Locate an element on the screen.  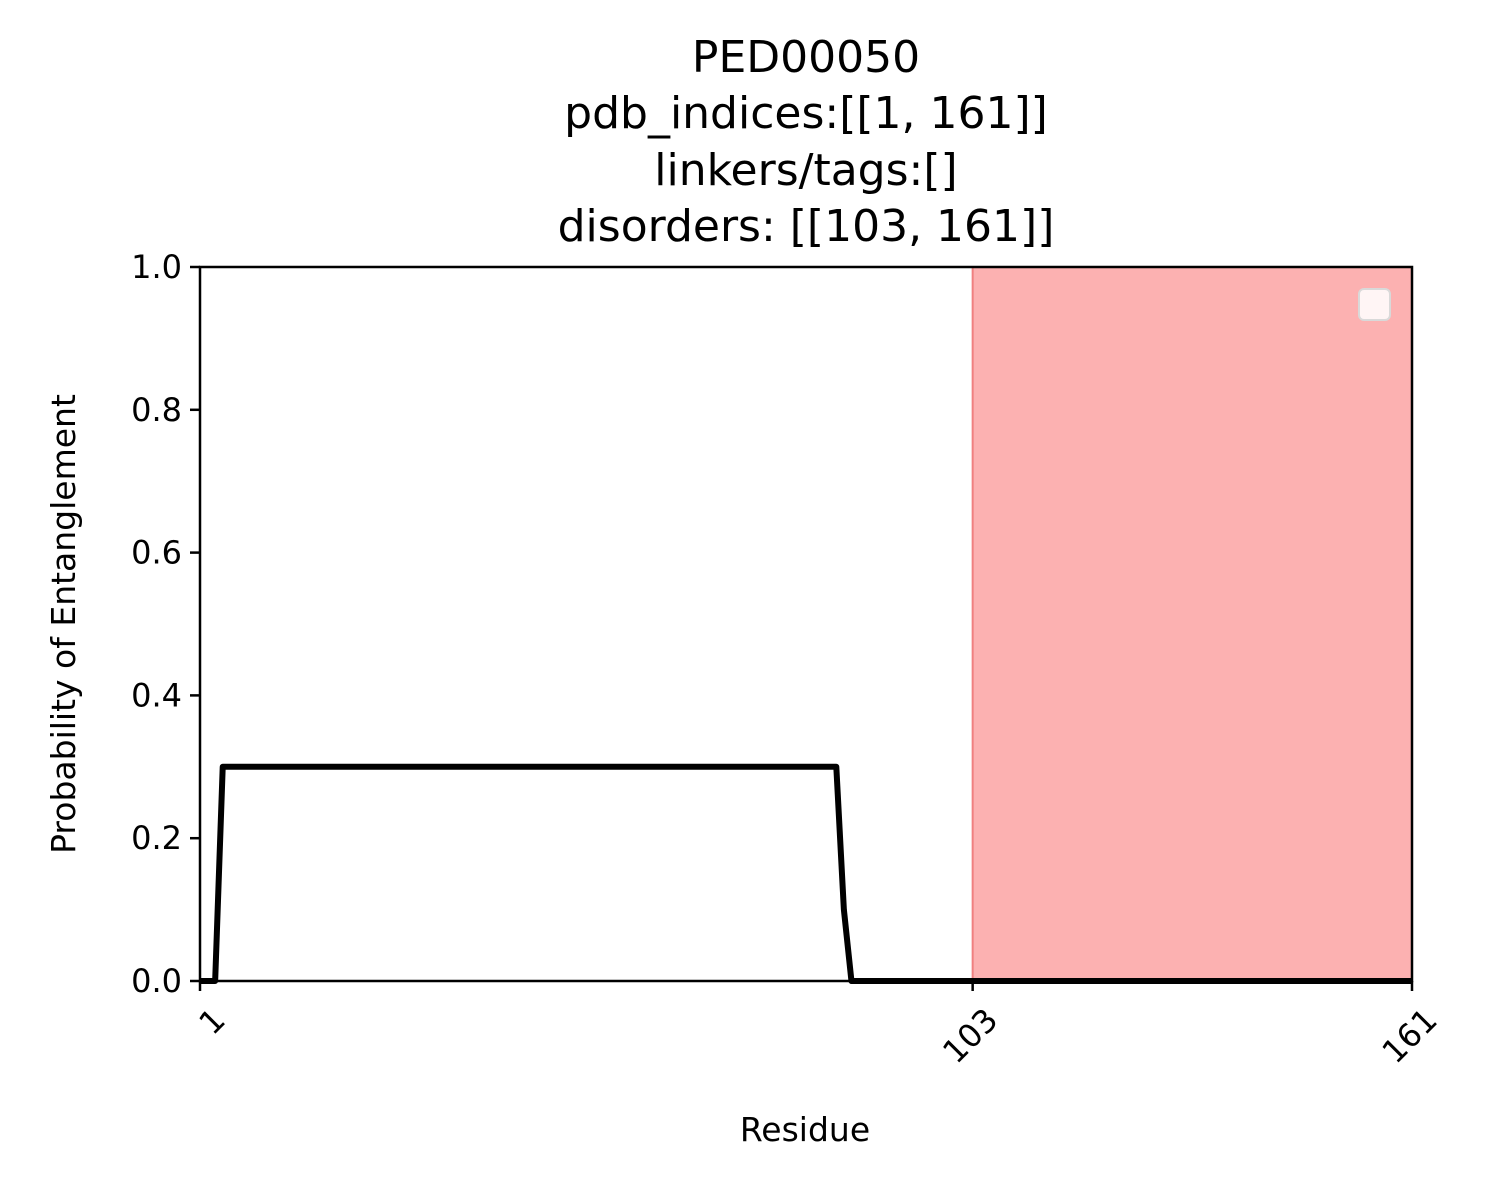
y-tick-label-2: 0.4 is located at coordinates (156, 695).